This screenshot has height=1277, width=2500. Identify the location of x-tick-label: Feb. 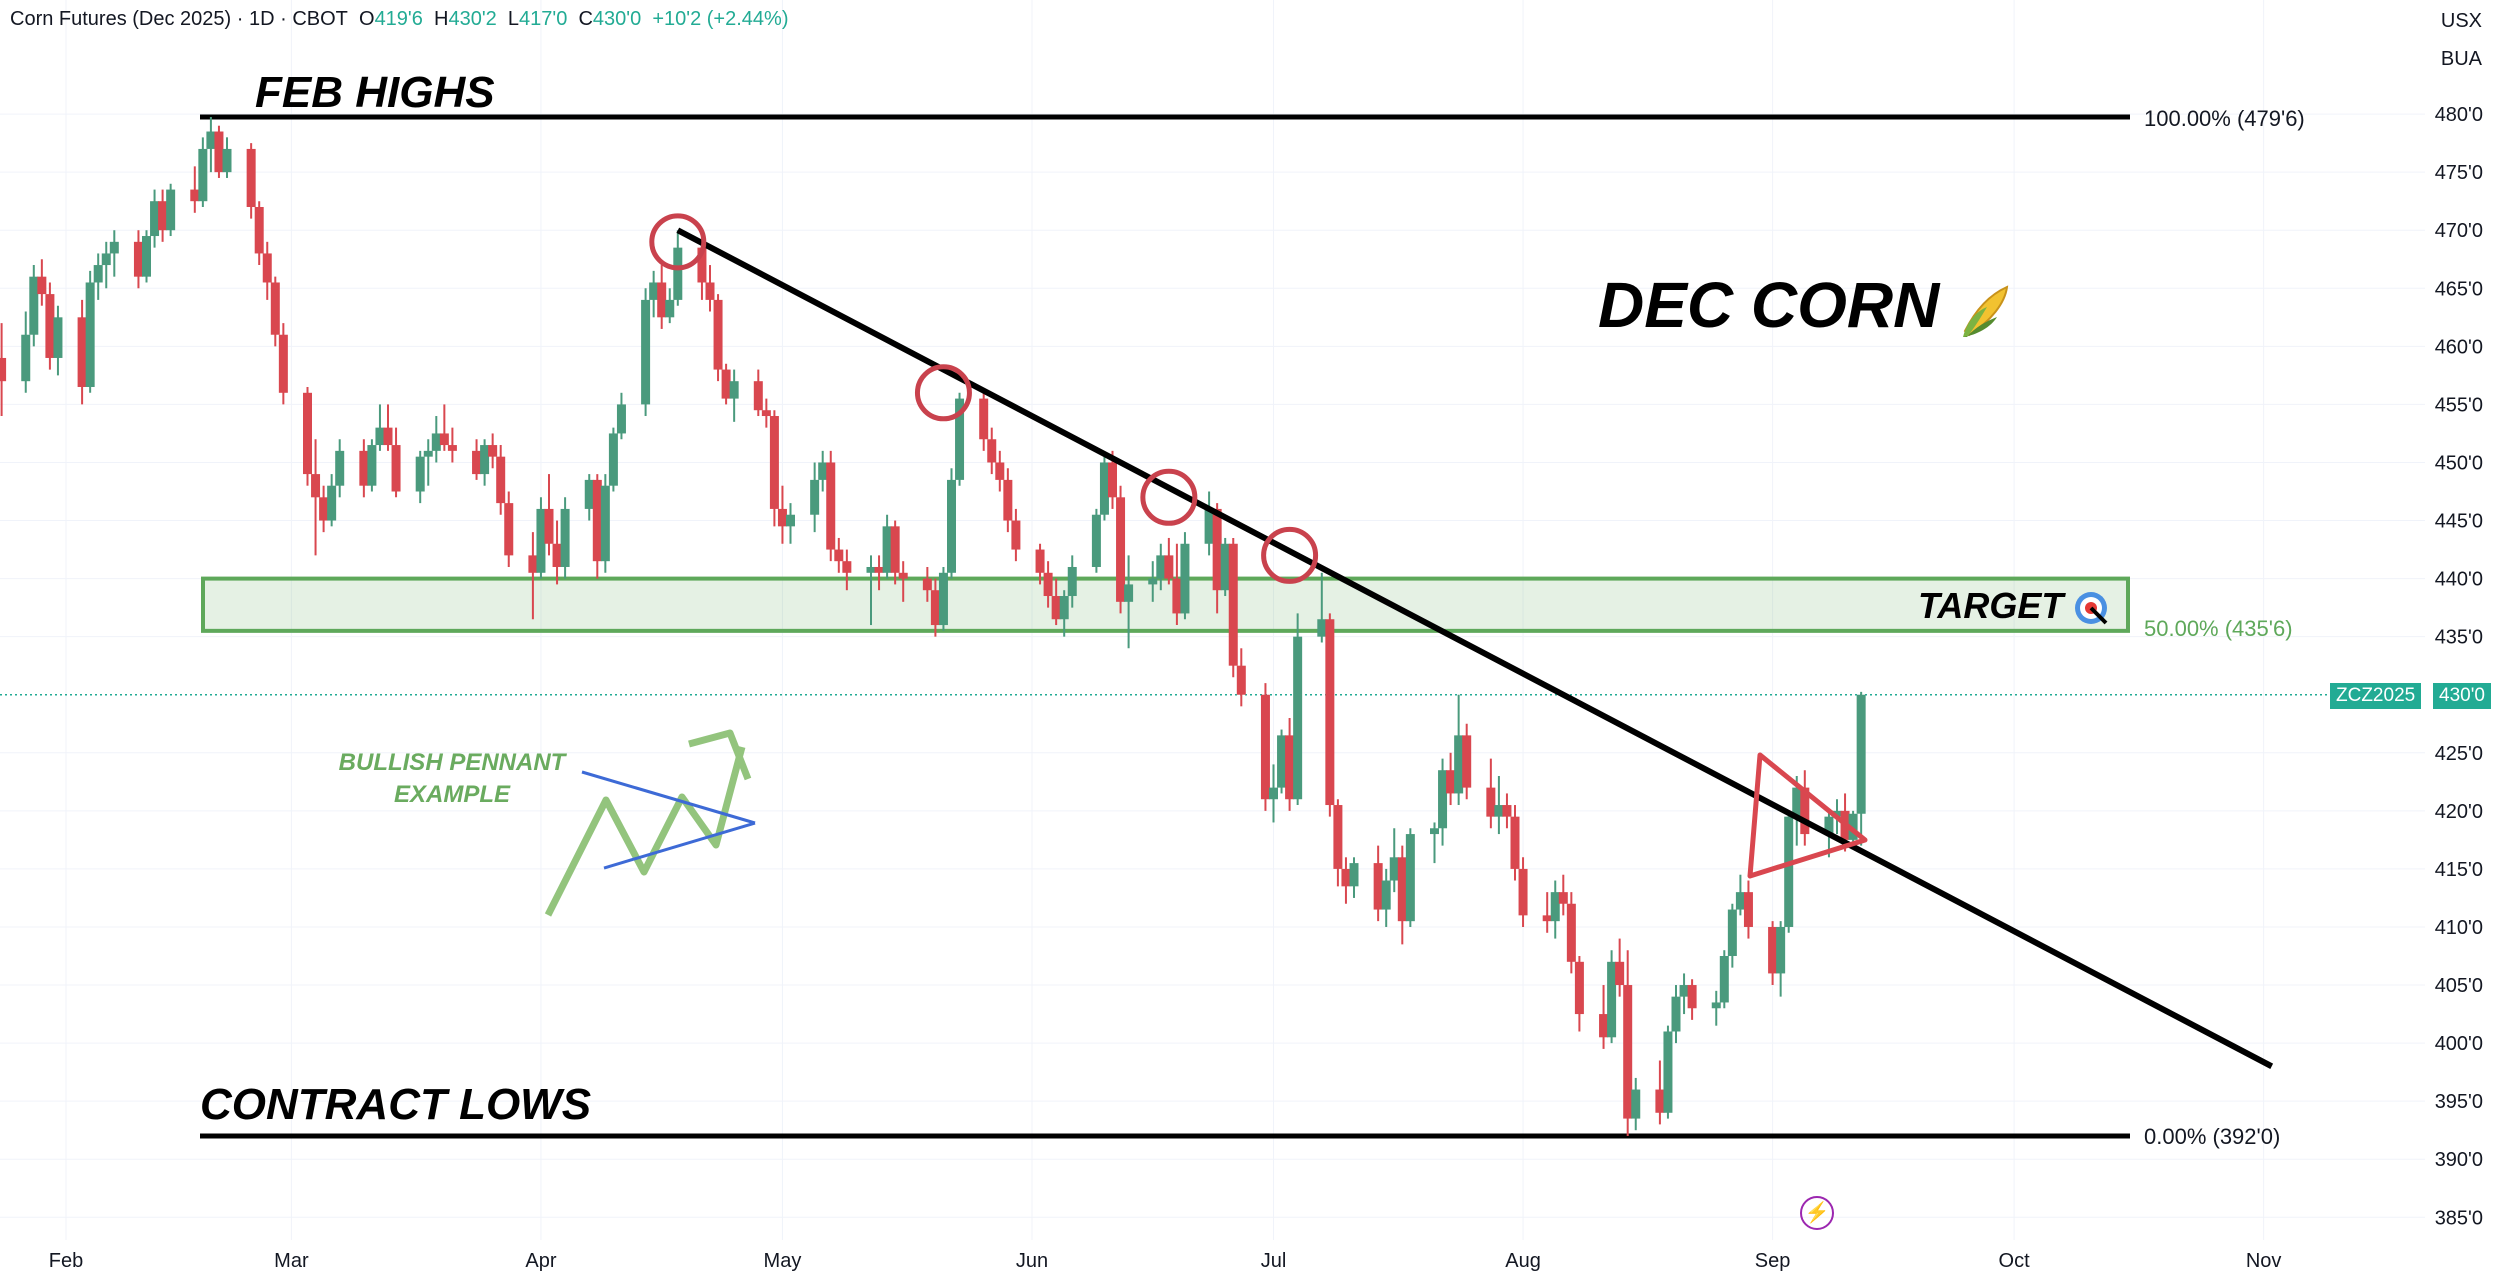
(66, 1261).